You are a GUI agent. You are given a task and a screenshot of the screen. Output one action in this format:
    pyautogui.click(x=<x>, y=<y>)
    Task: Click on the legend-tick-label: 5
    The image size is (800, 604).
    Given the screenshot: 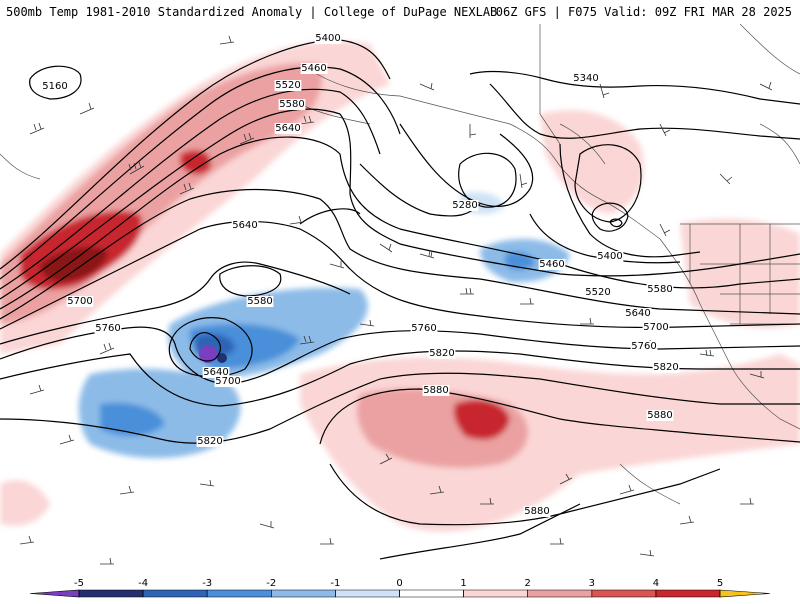 What is the action you would take?
    pyautogui.click(x=720, y=583)
    